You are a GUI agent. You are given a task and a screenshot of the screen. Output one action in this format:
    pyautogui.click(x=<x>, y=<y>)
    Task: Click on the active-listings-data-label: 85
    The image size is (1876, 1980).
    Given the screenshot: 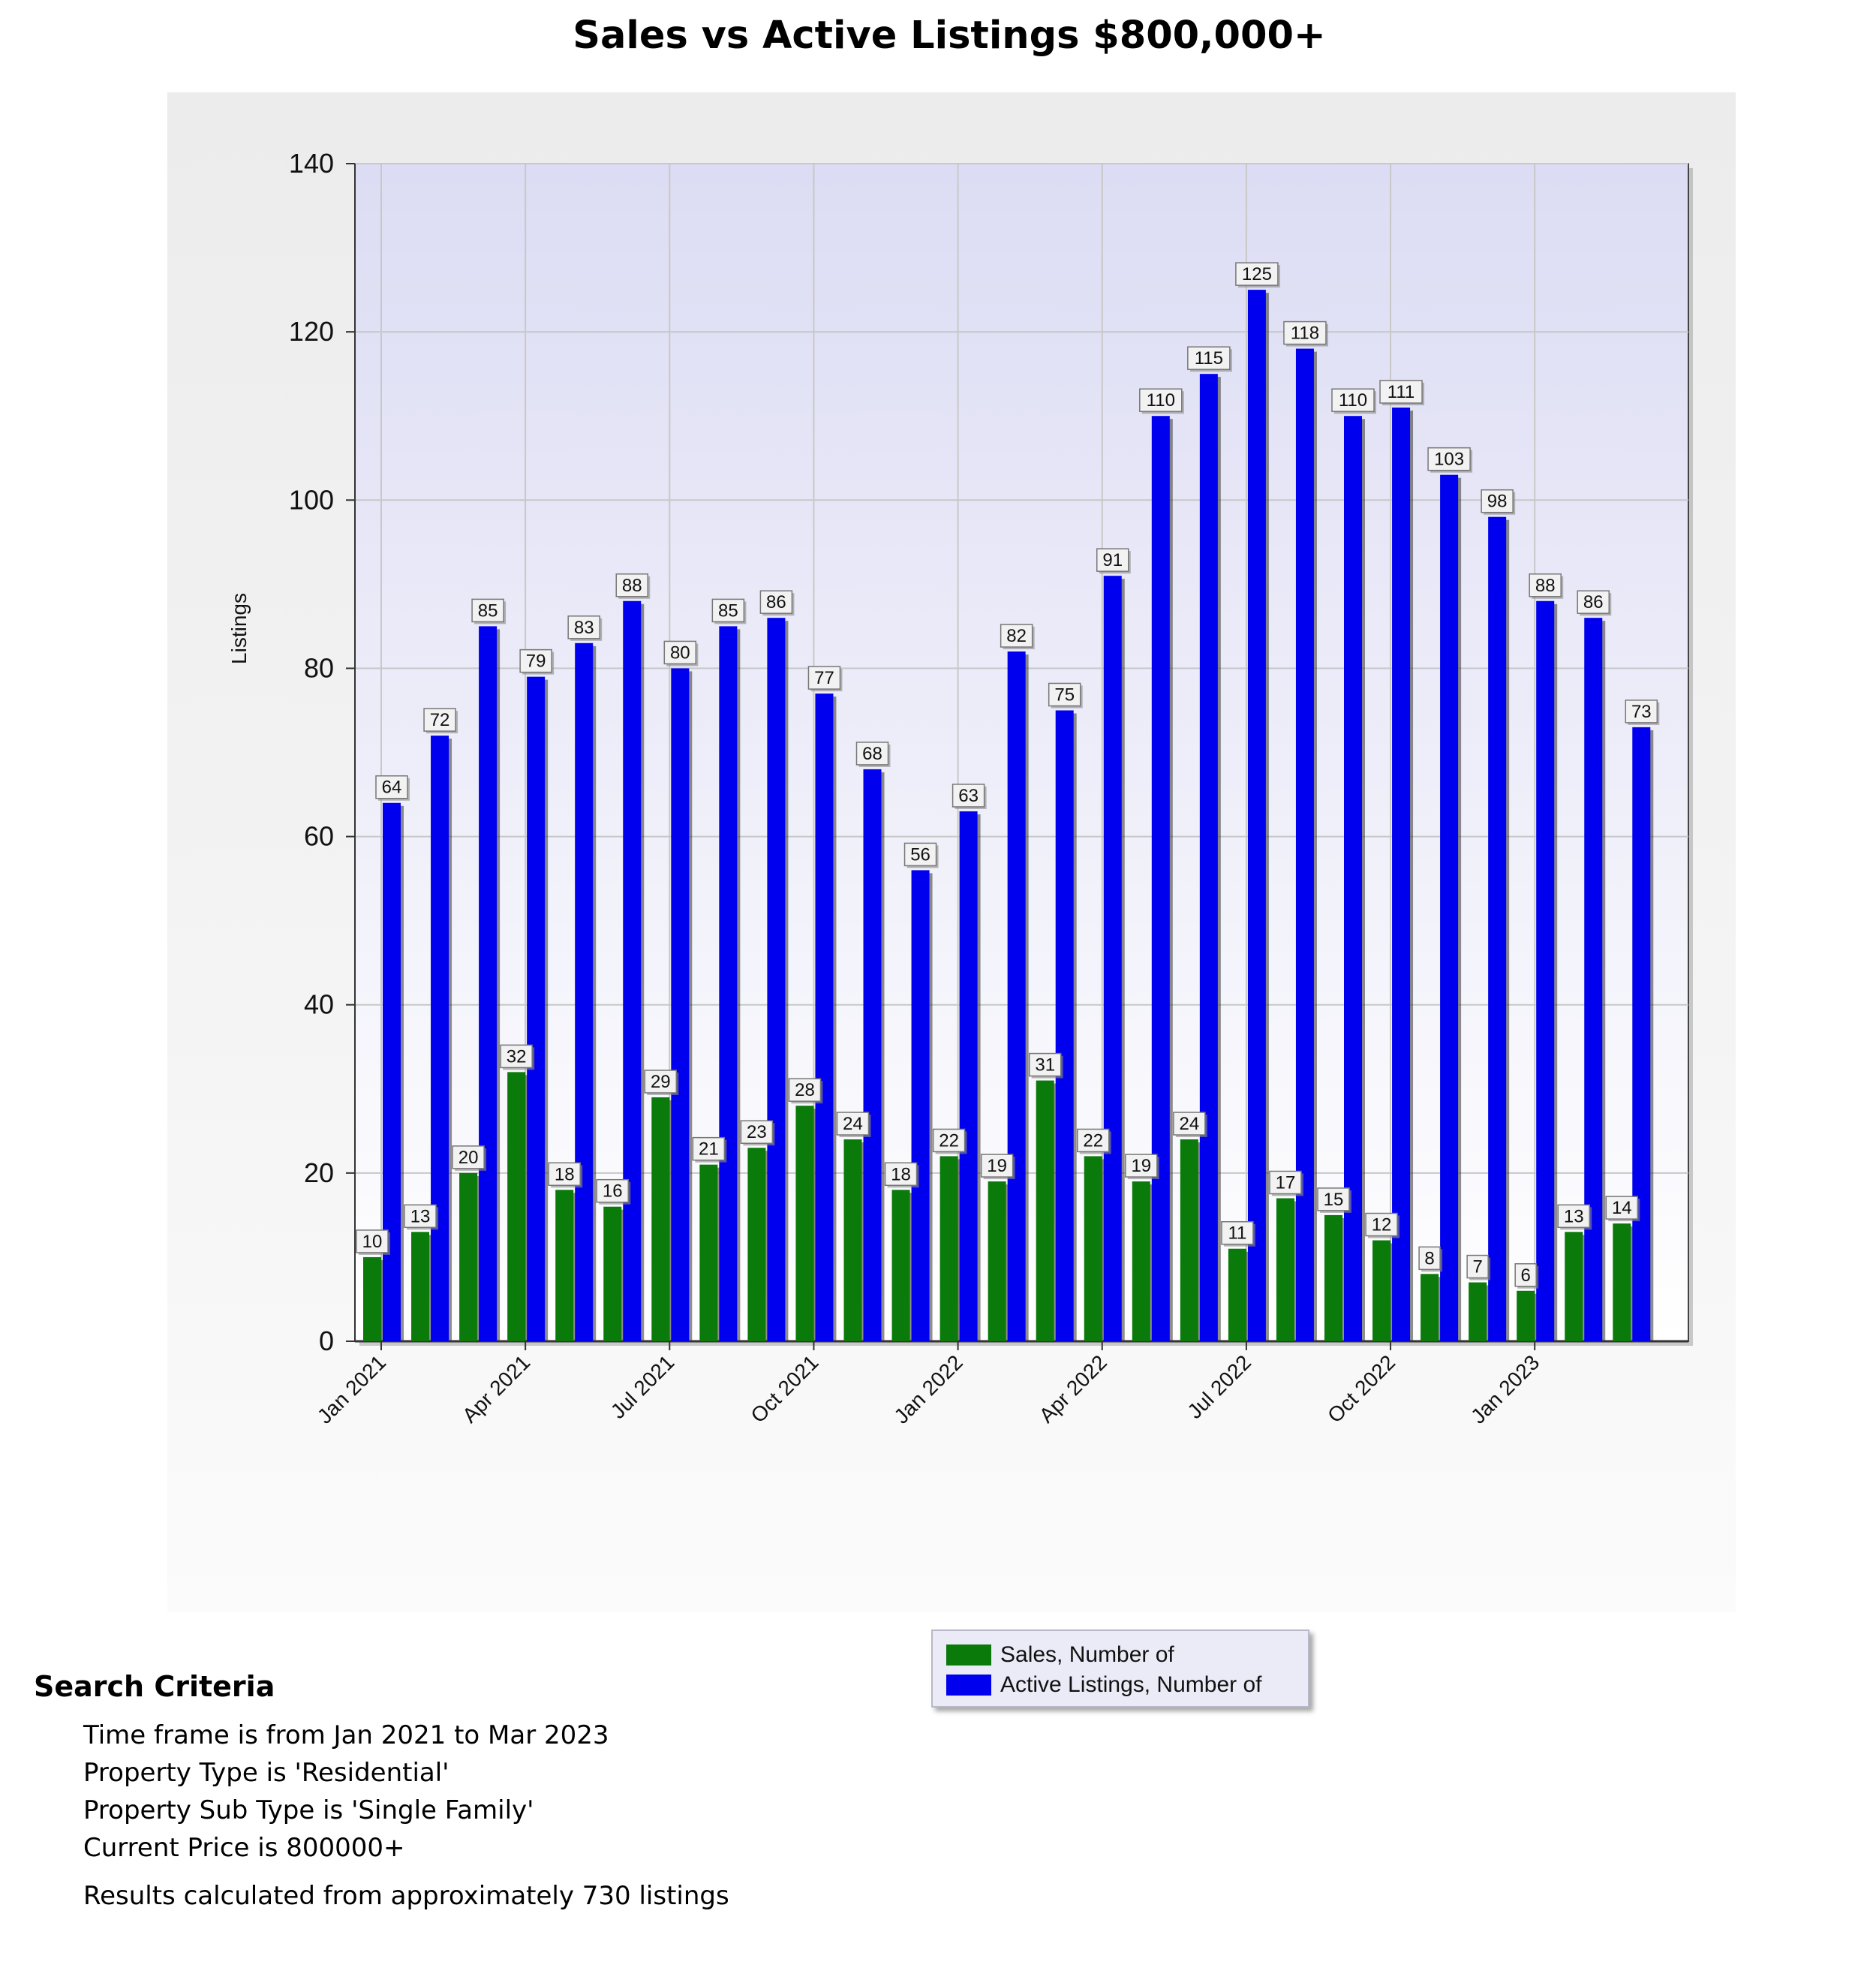 What is the action you would take?
    pyautogui.click(x=728, y=610)
    